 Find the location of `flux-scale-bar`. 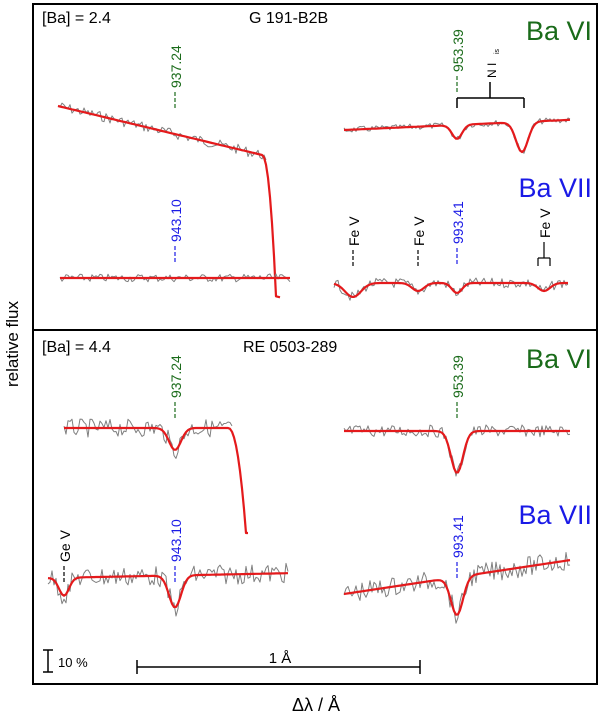

flux-scale-bar is located at coordinates (48, 661).